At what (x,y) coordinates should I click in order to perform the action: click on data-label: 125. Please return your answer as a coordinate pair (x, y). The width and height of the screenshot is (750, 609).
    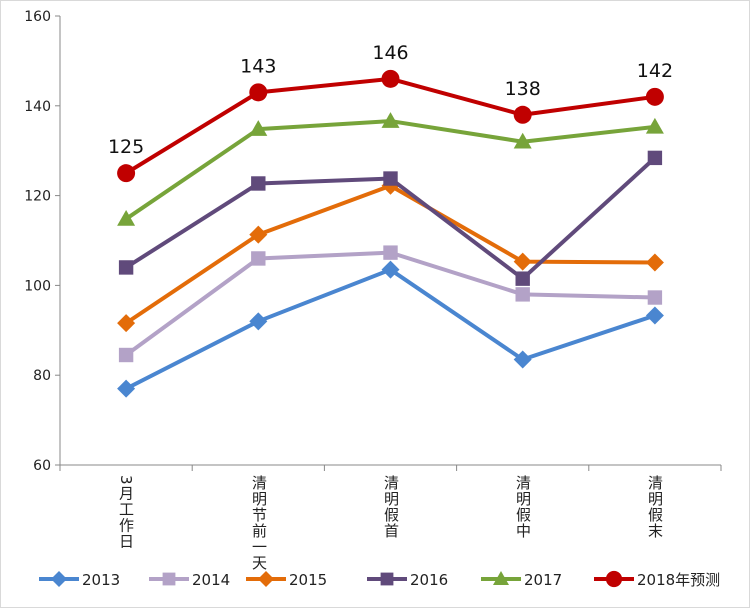
    Looking at the image, I should click on (126, 147).